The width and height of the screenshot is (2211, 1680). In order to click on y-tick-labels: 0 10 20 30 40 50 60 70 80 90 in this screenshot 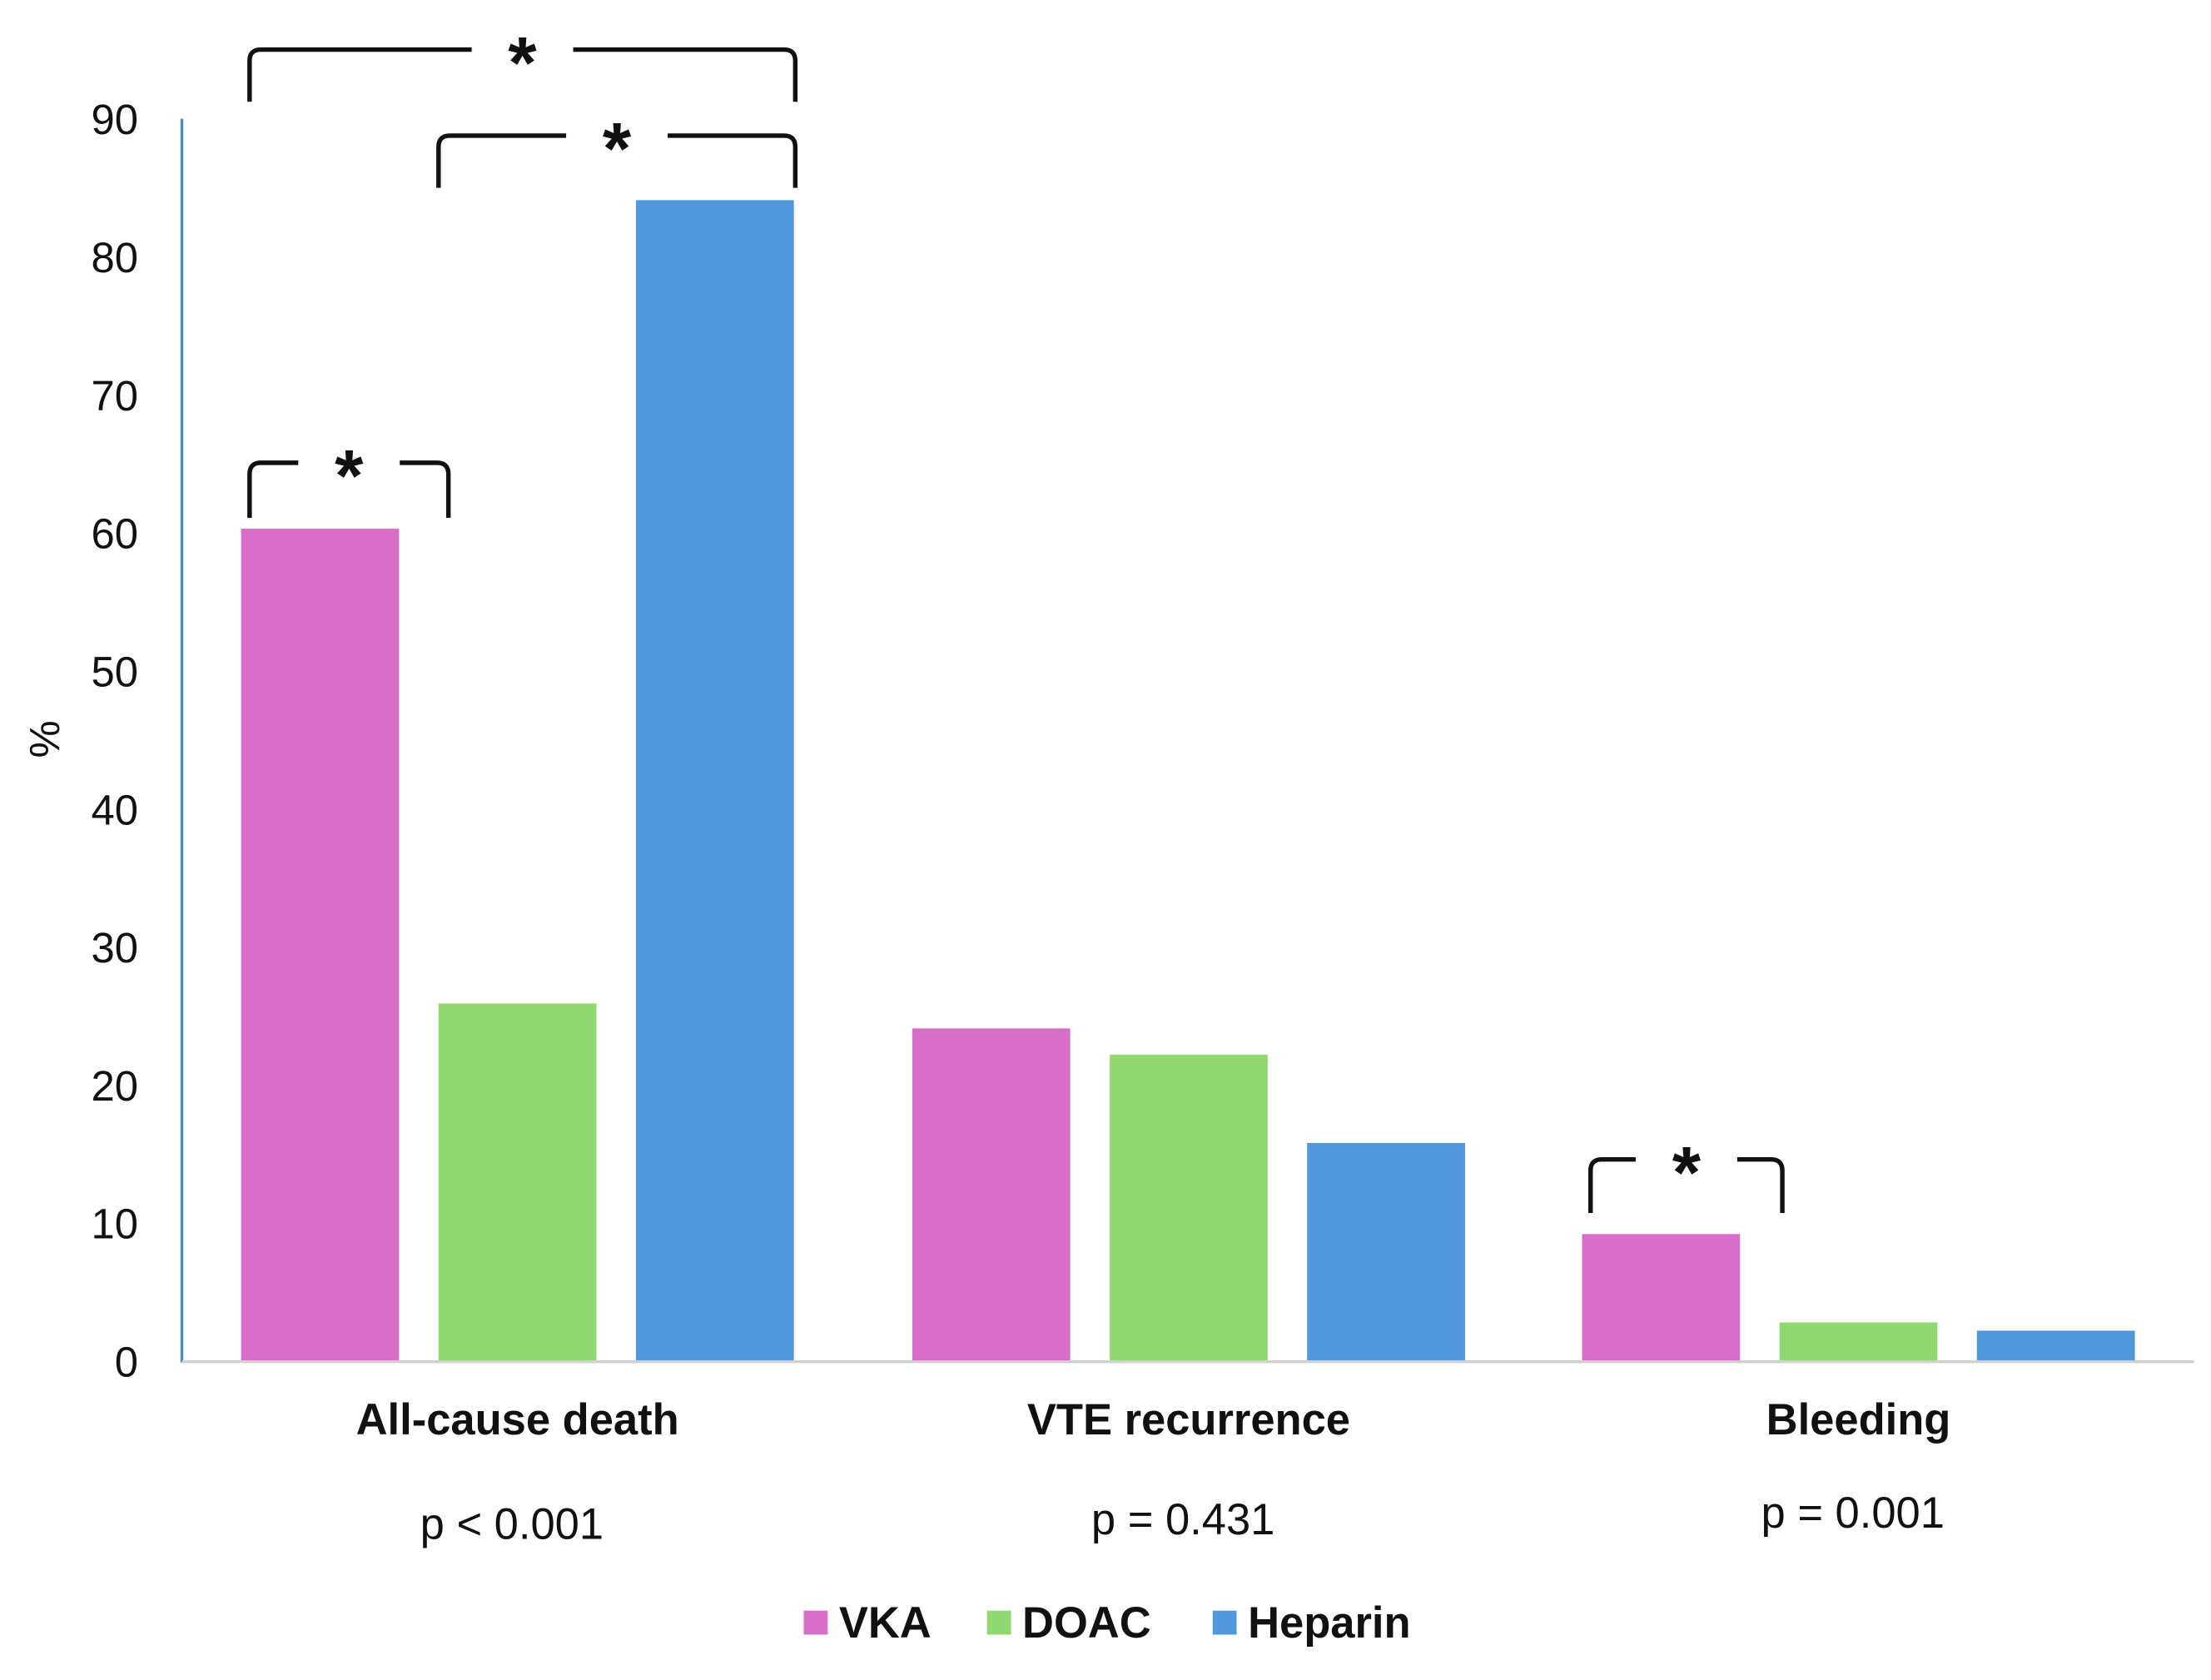, I will do `click(115, 740)`.